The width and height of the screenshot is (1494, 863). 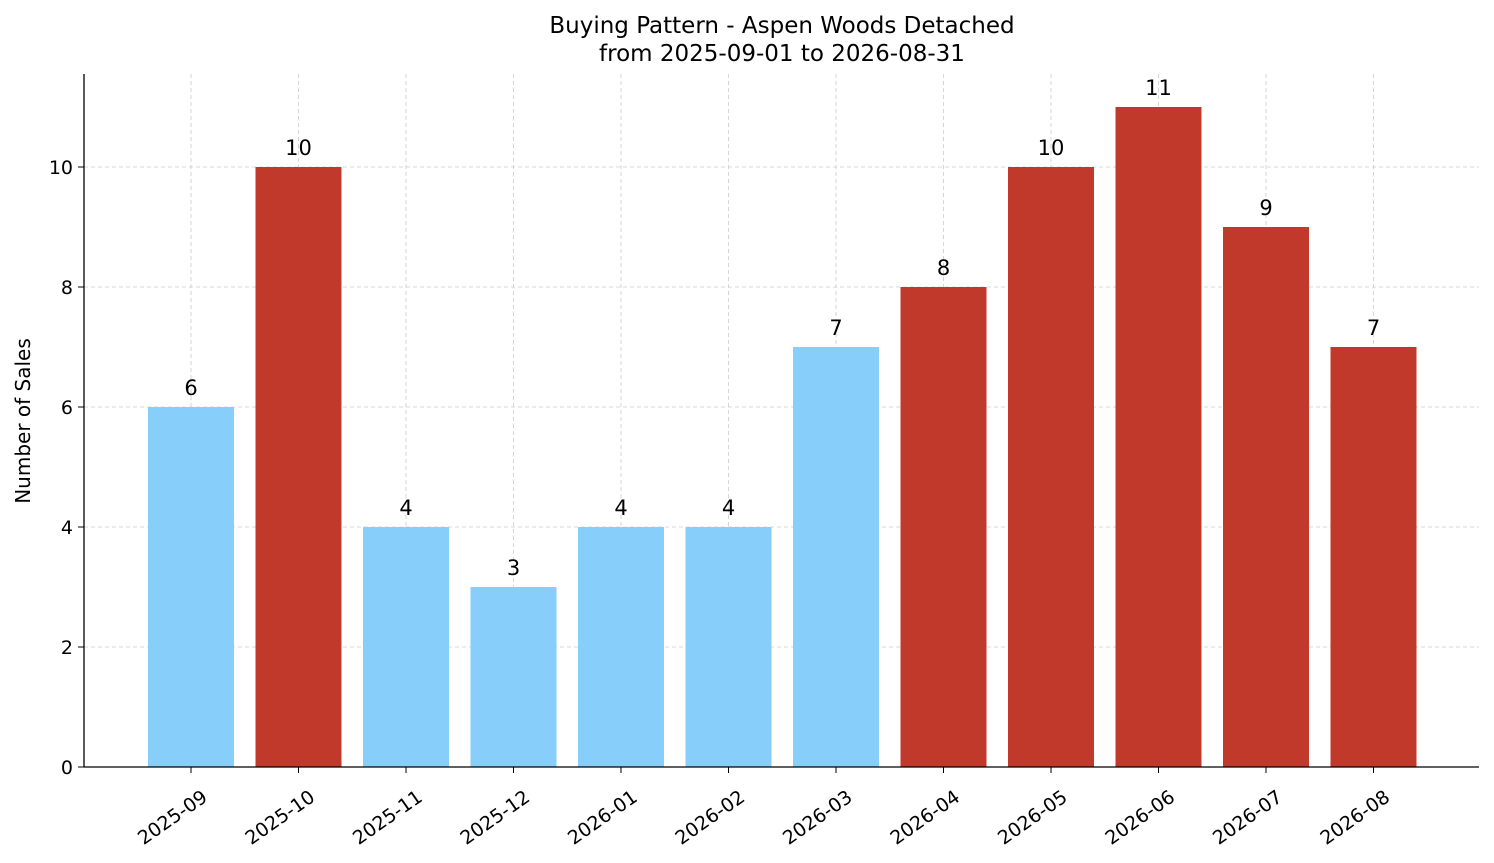 What do you see at coordinates (818, 818) in the screenshot?
I see `x-tick-label: 2026-03` at bounding box center [818, 818].